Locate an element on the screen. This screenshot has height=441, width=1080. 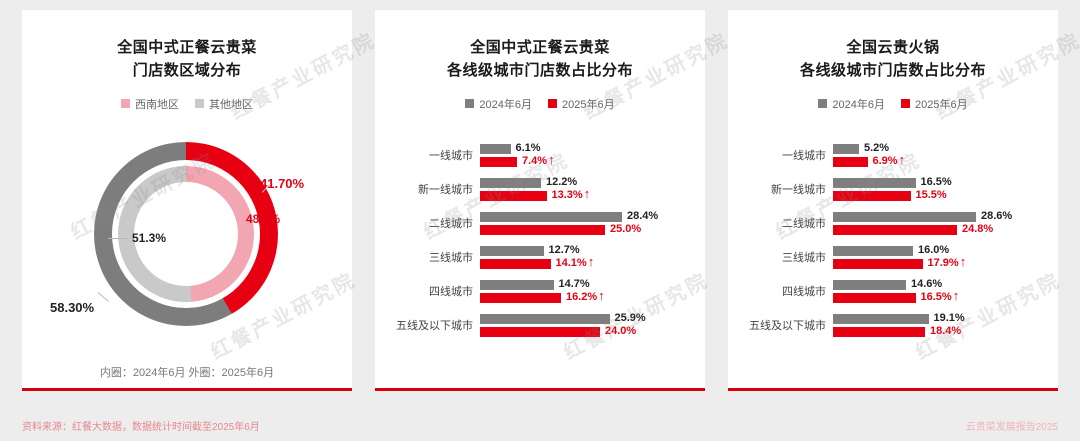
value-2025: 24.0% is located at coordinates (621, 331).